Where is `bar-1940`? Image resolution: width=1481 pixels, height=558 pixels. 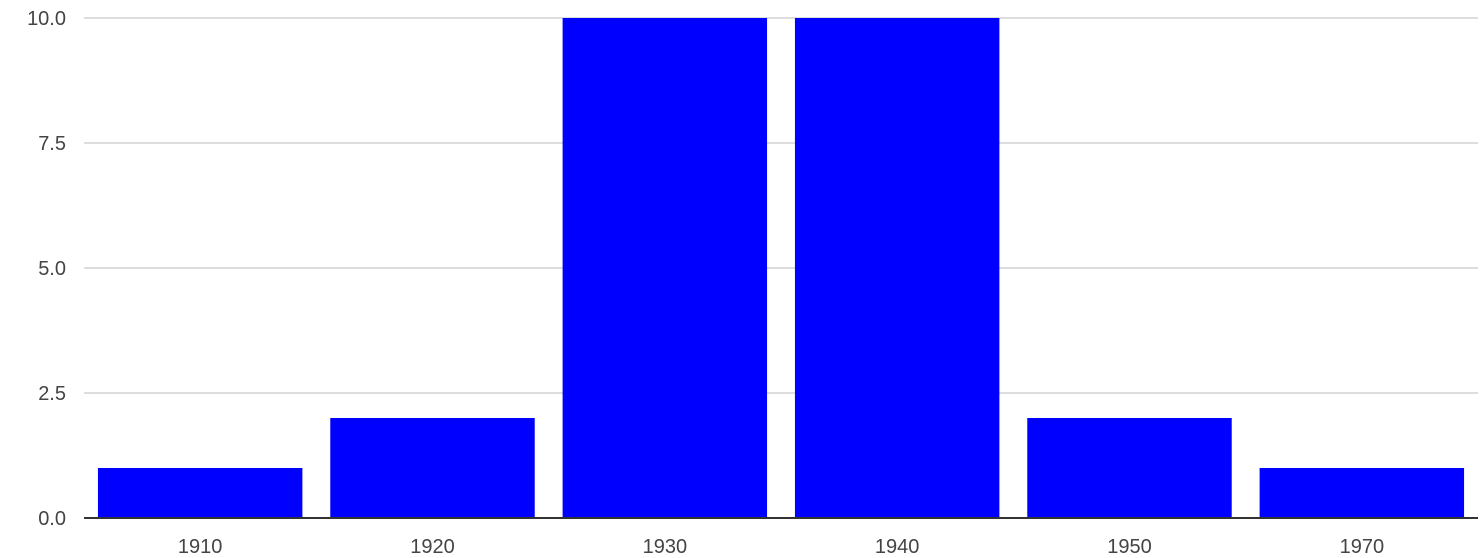
bar-1940 is located at coordinates (897, 268).